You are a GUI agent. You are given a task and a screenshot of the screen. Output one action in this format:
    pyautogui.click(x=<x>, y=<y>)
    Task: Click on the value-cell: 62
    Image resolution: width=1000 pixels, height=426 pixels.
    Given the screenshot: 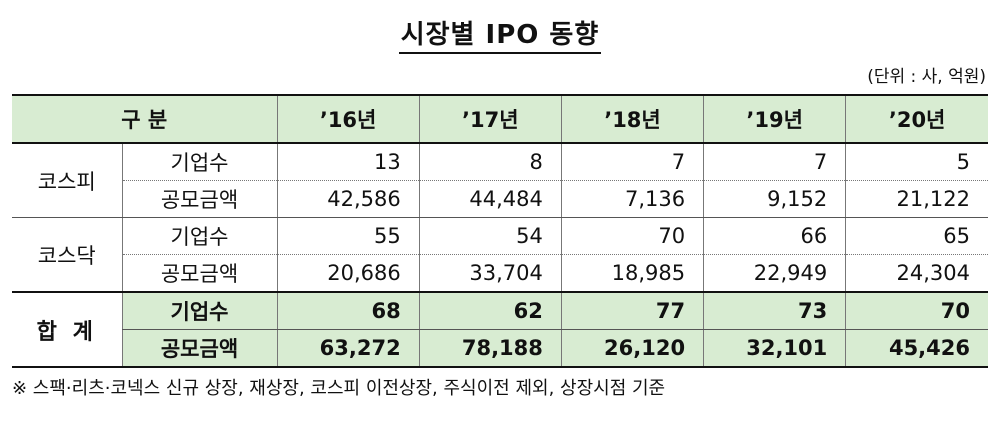 What is the action you would take?
    pyautogui.click(x=490, y=311)
    